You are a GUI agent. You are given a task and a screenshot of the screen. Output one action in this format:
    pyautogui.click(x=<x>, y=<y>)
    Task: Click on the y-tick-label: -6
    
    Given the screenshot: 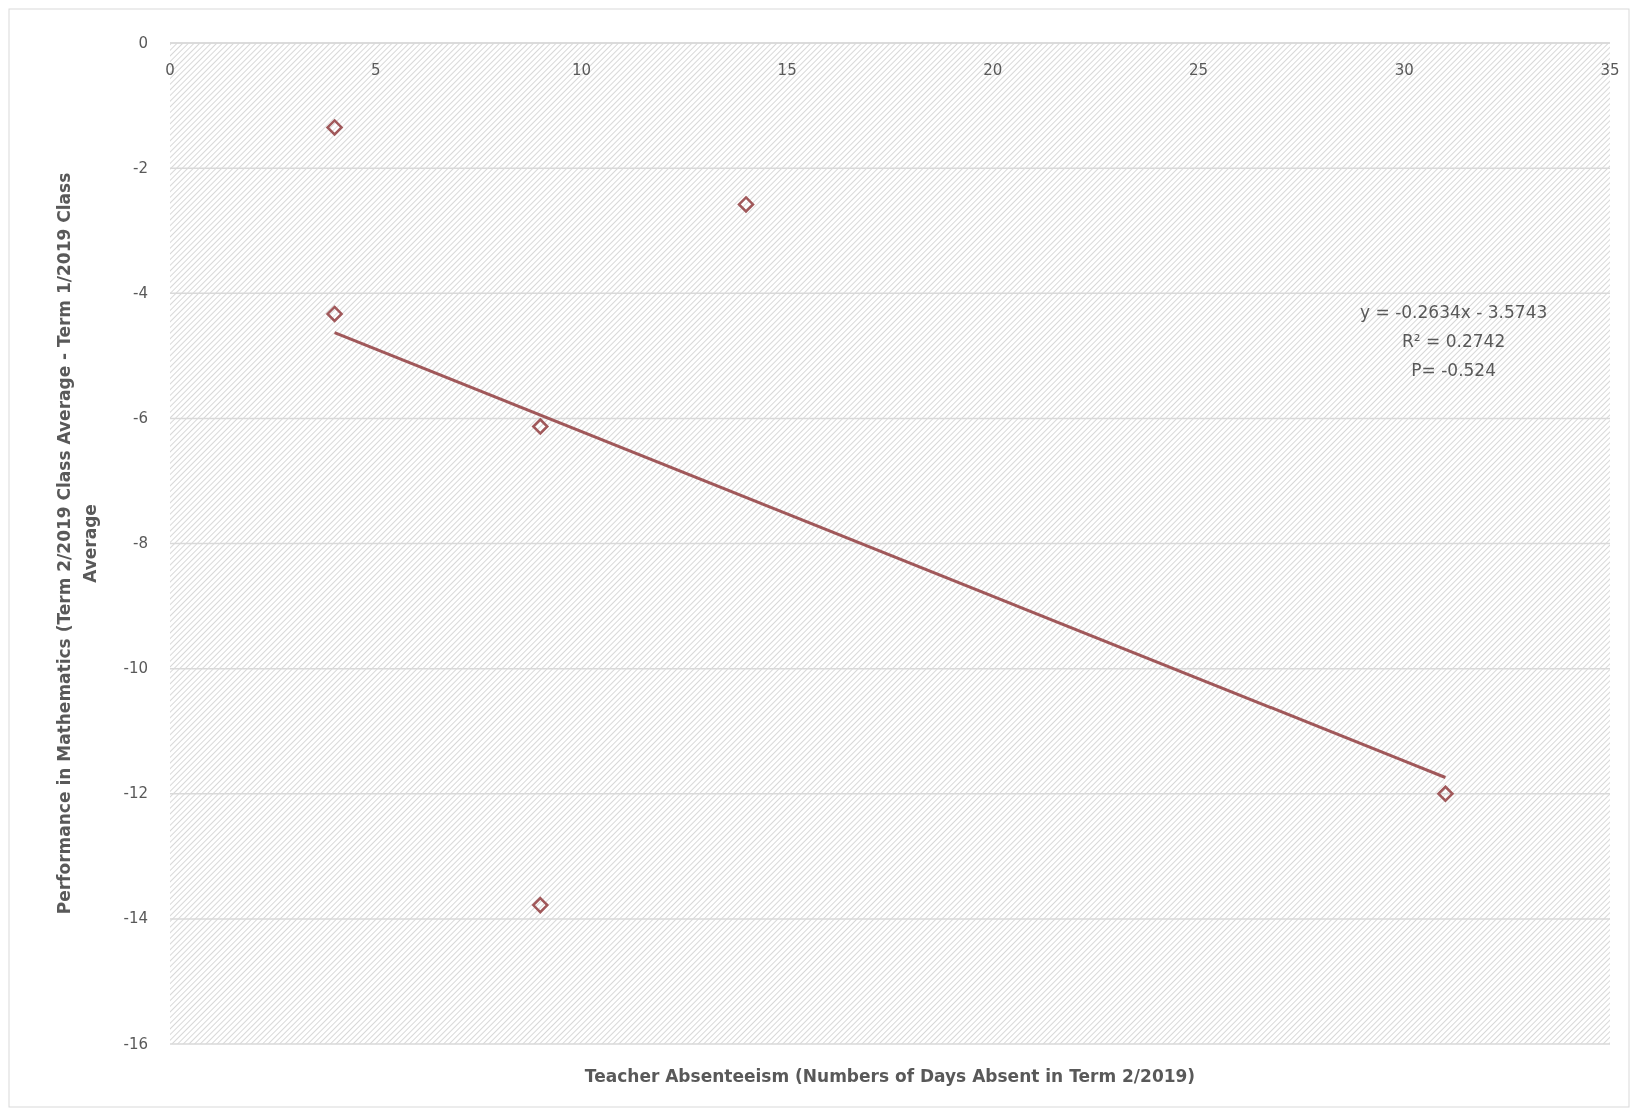 What is the action you would take?
    pyautogui.click(x=140, y=417)
    